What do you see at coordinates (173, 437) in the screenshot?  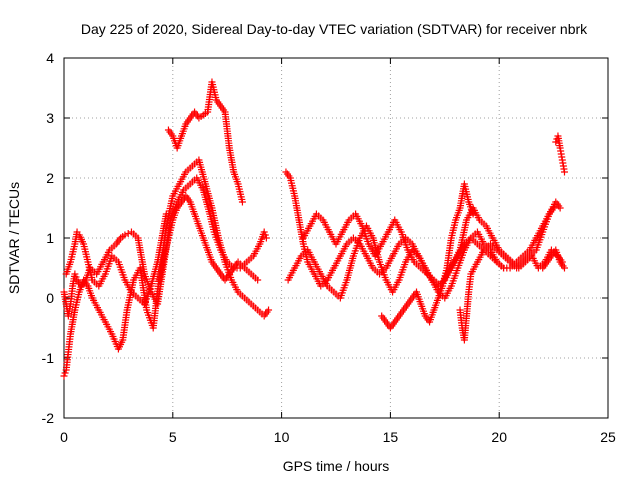 I see `x-tick-label: 5` at bounding box center [173, 437].